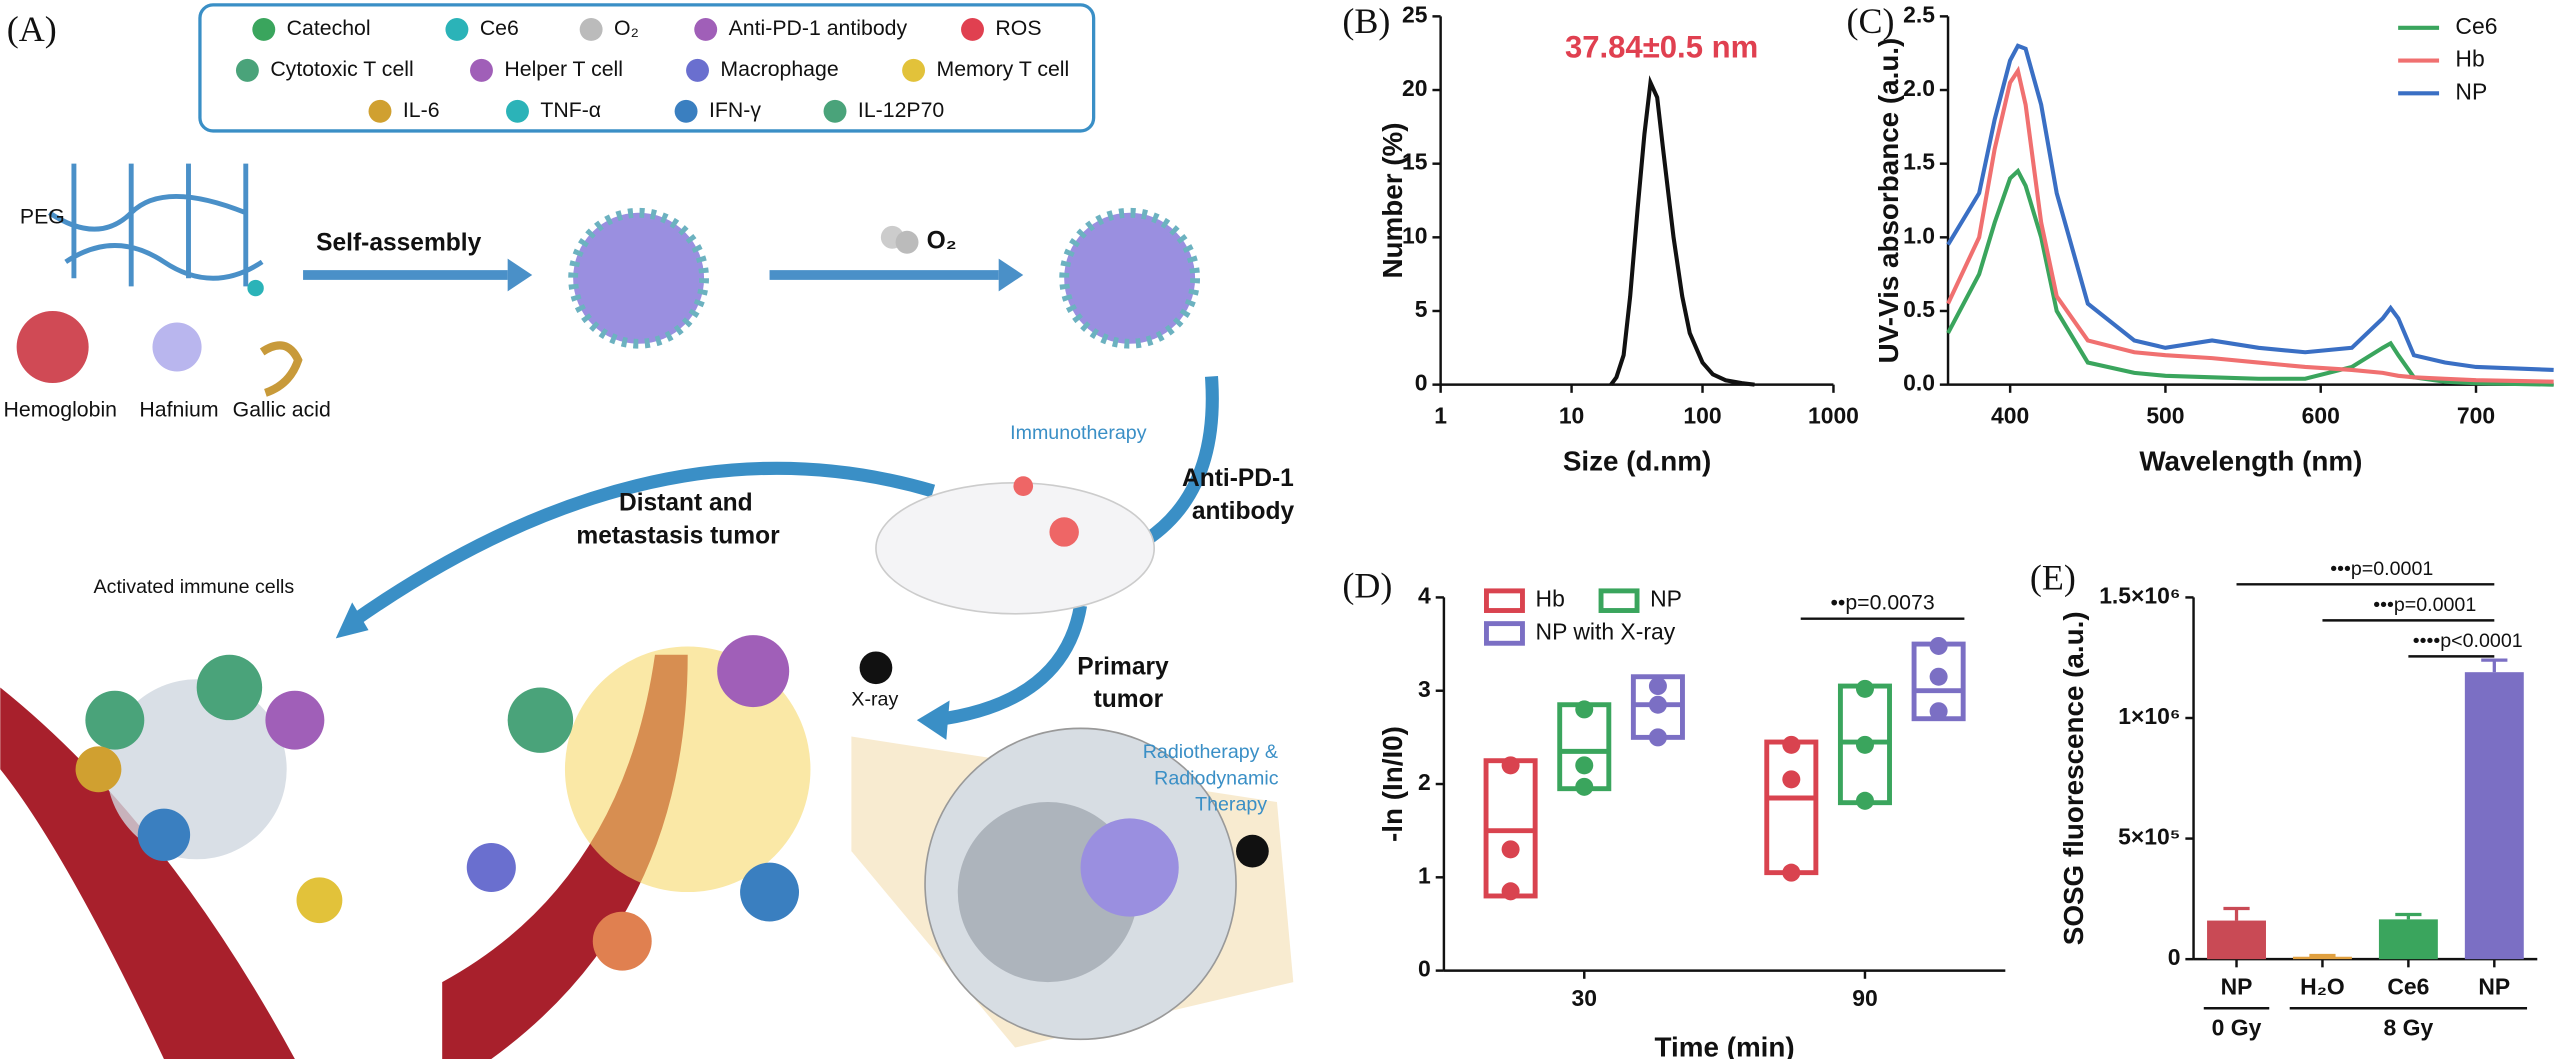  What do you see at coordinates (1919, 235) in the screenshot?
I see `y-tick-label: 1.0` at bounding box center [1919, 235].